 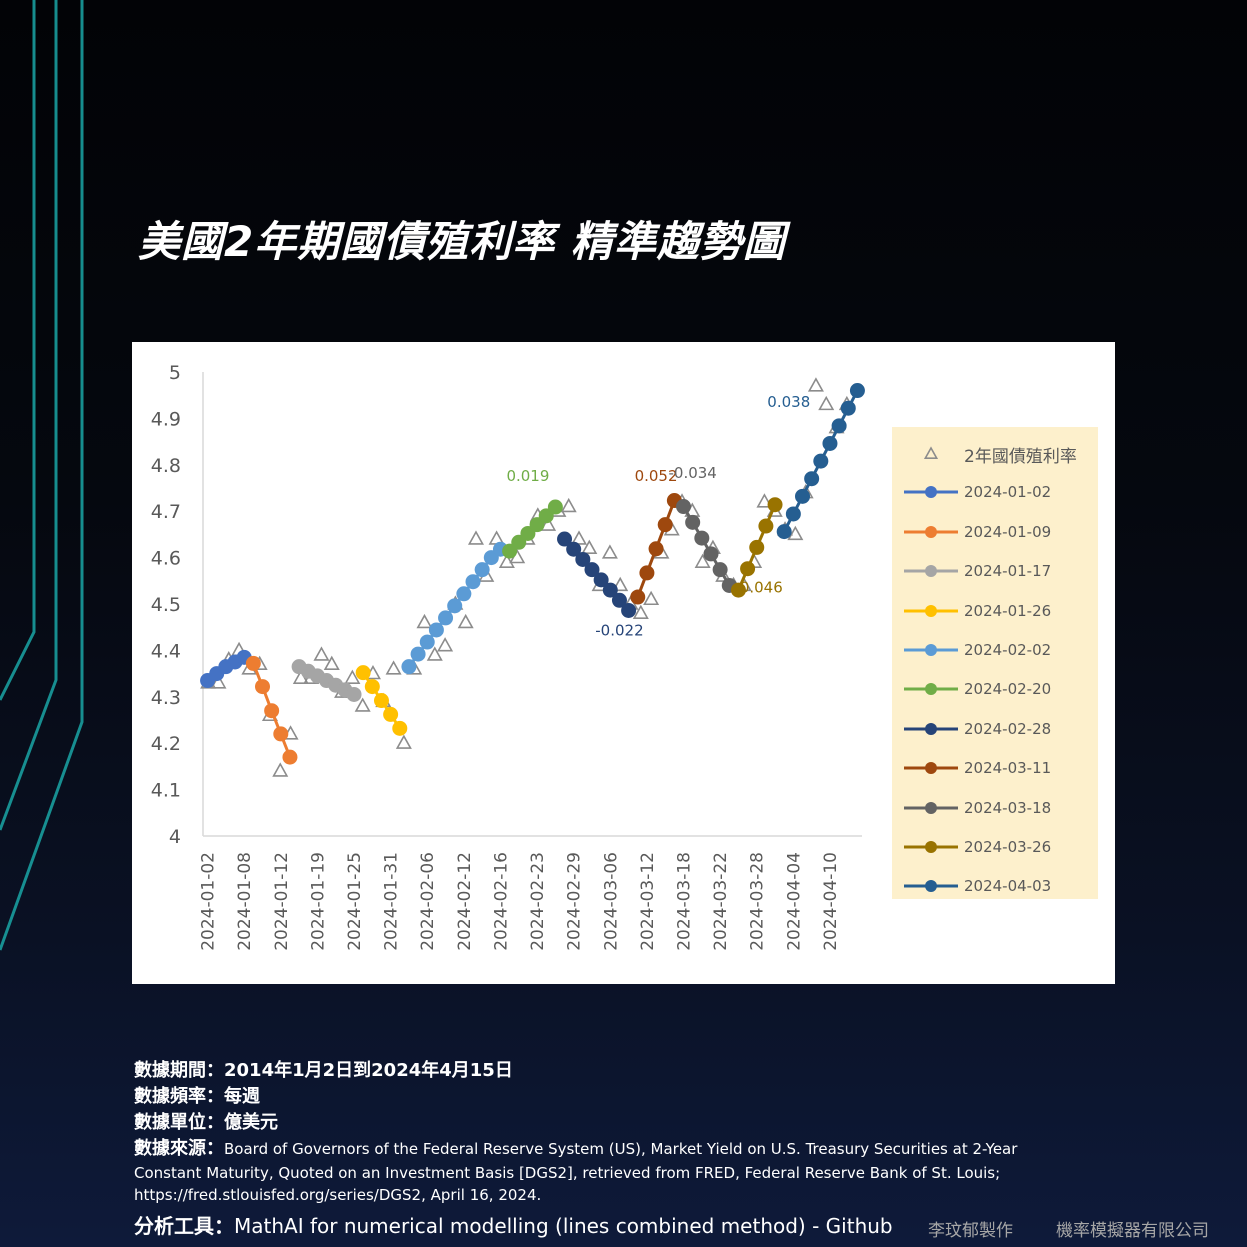 I want to click on legend-label: 2024-01-02, so click(x=1008, y=492).